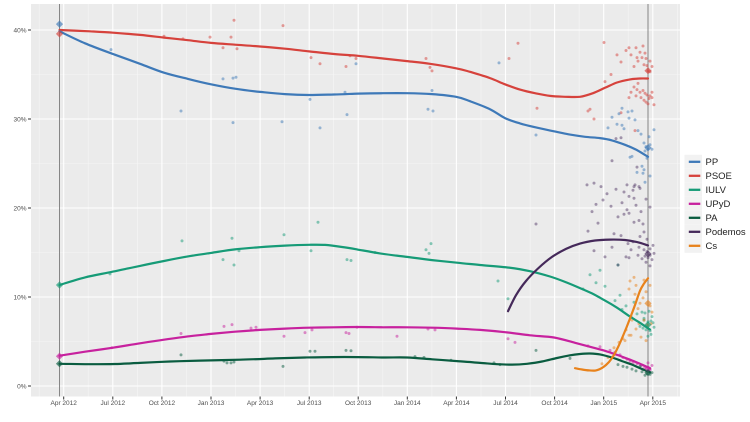  I want to click on svg-text: Apr 2014, so click(456, 403).